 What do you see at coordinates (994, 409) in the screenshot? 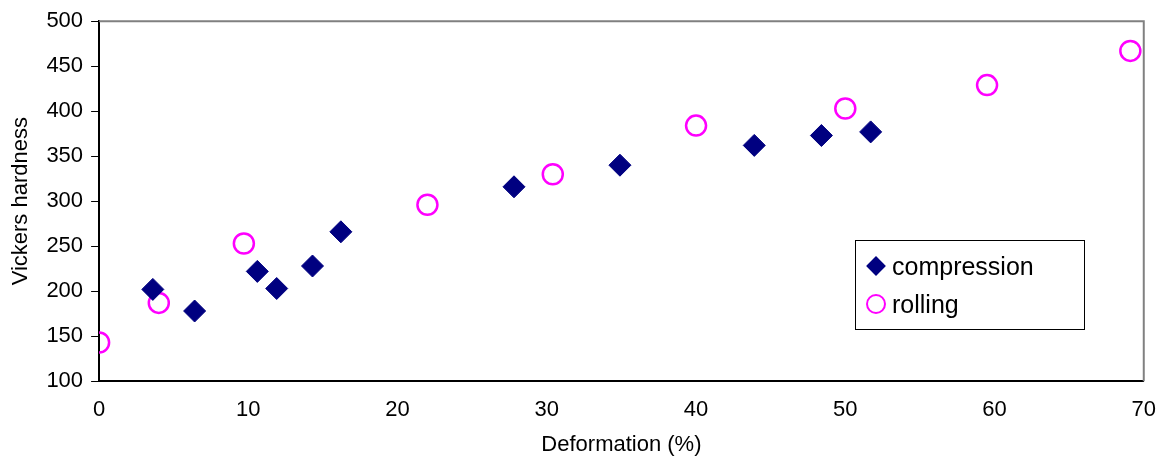
I see `x-tick-label: 60` at bounding box center [994, 409].